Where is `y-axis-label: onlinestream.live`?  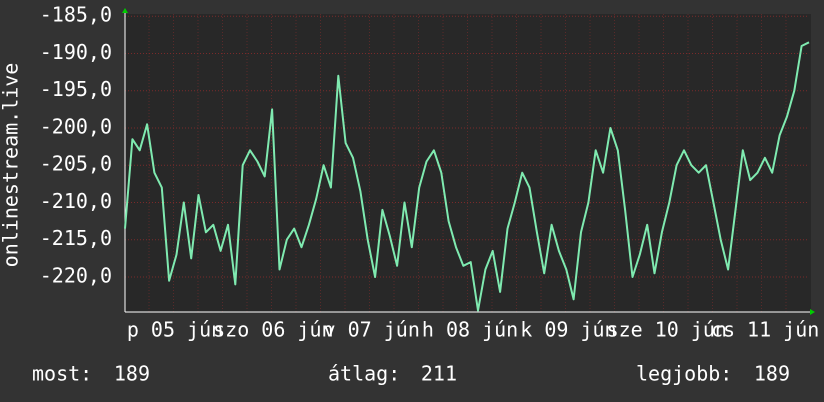
y-axis-label: onlinestream.live is located at coordinates (11, 165).